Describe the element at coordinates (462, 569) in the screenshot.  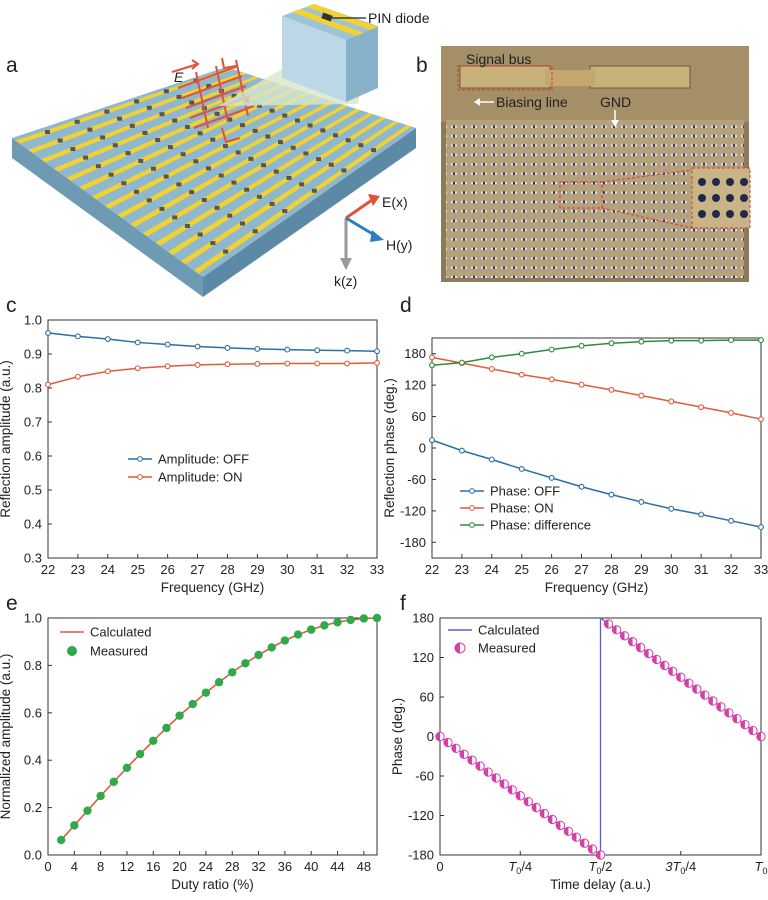
I see `x-tick-label: 23` at that location.